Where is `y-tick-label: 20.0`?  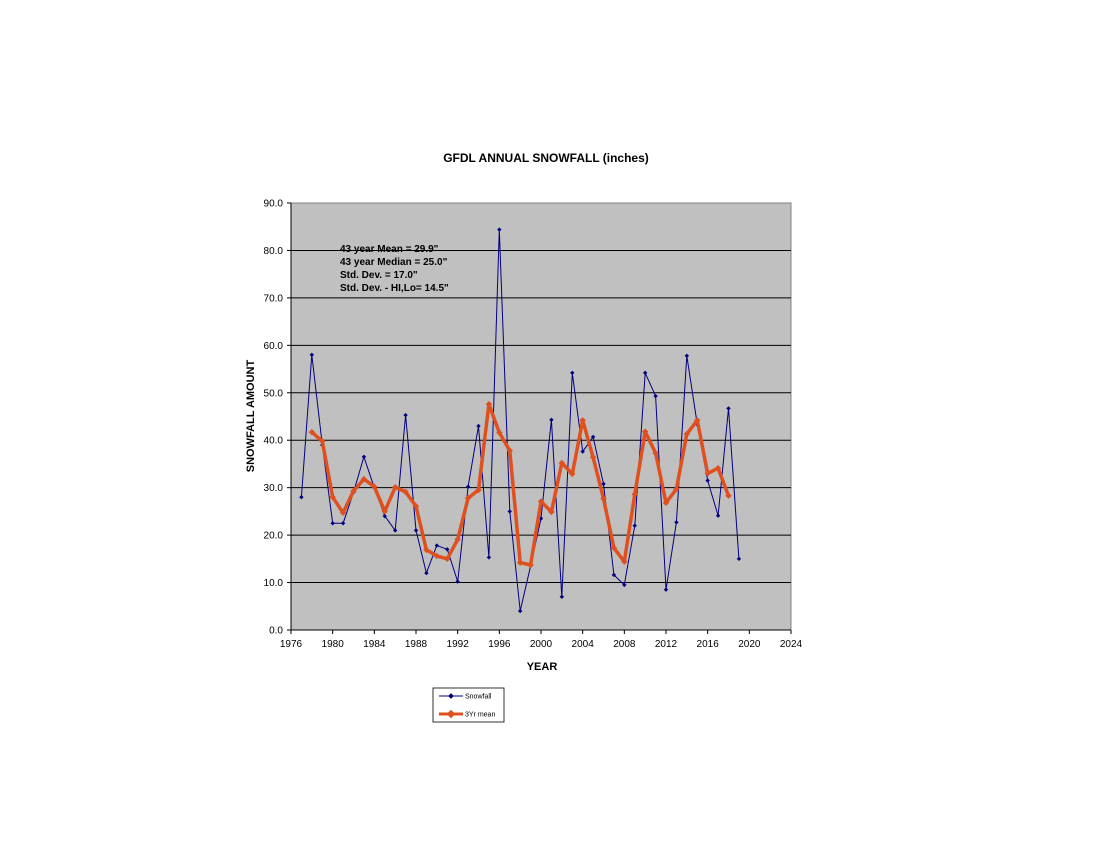 y-tick-label: 20.0 is located at coordinates (274, 536).